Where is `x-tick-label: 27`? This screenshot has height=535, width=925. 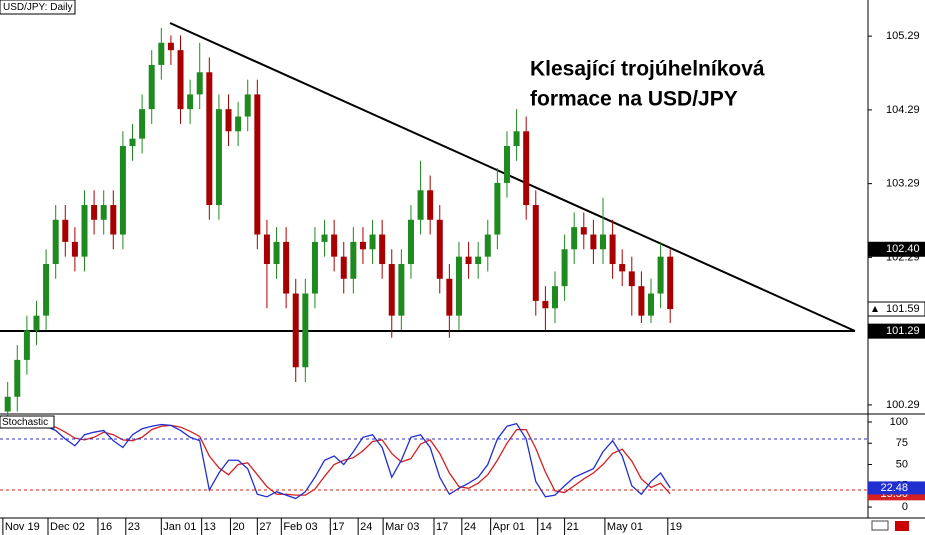
x-tick-label: 27 is located at coordinates (265, 527).